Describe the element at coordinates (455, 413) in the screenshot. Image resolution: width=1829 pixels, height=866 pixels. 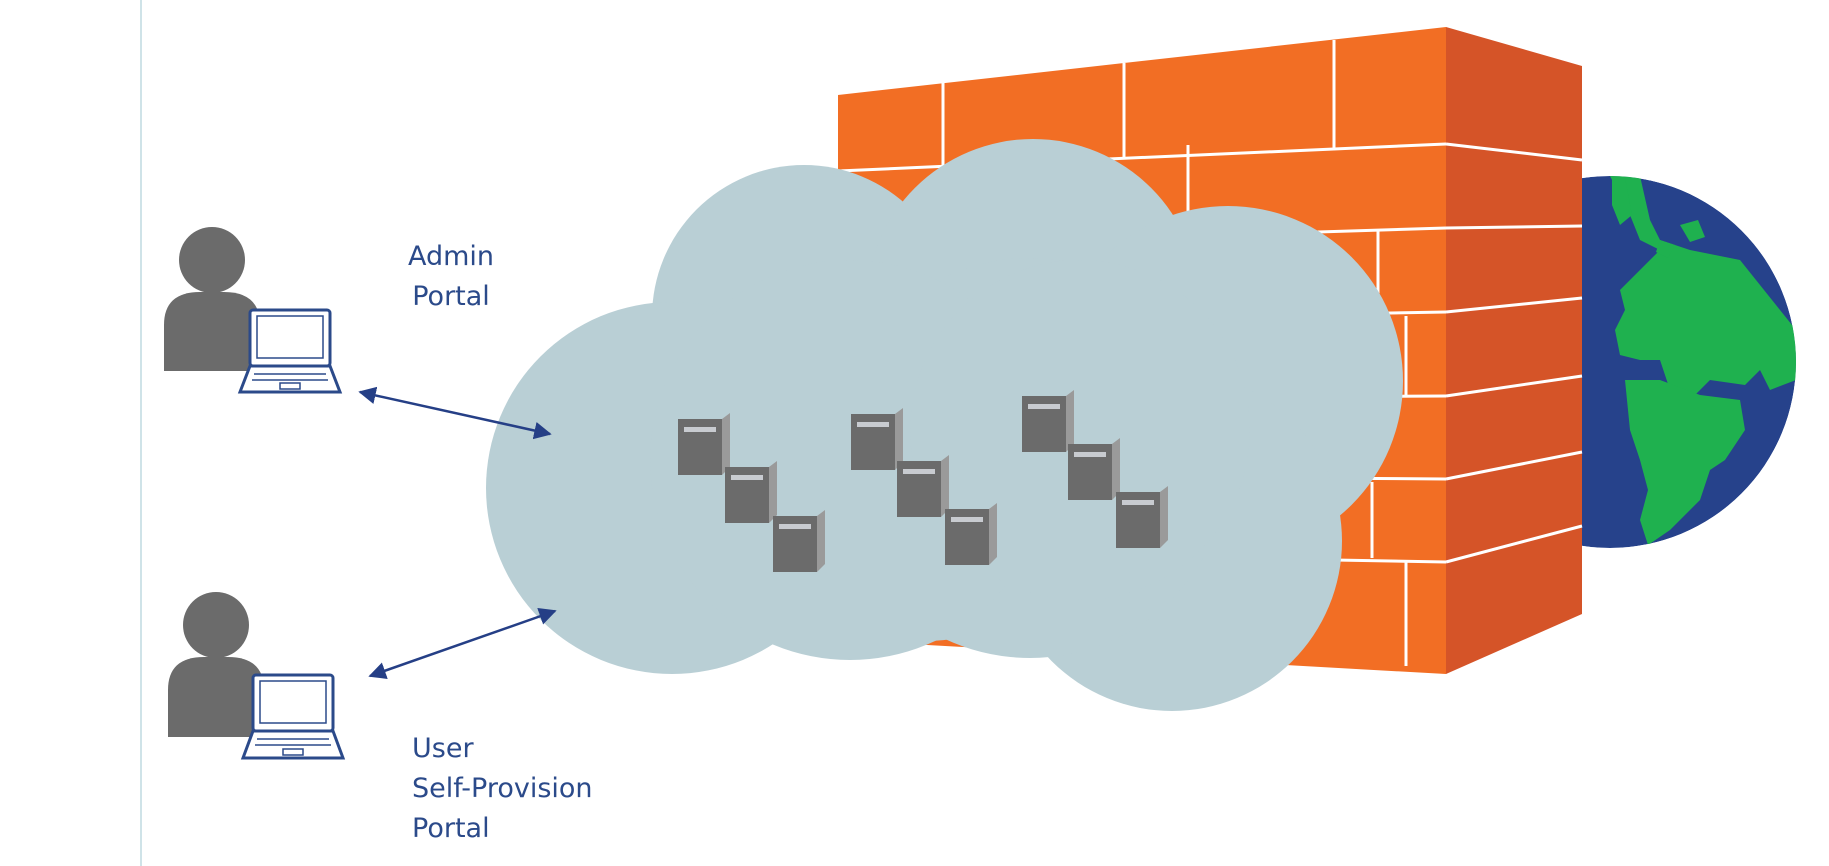
I see `admin-portal-arrow` at that location.